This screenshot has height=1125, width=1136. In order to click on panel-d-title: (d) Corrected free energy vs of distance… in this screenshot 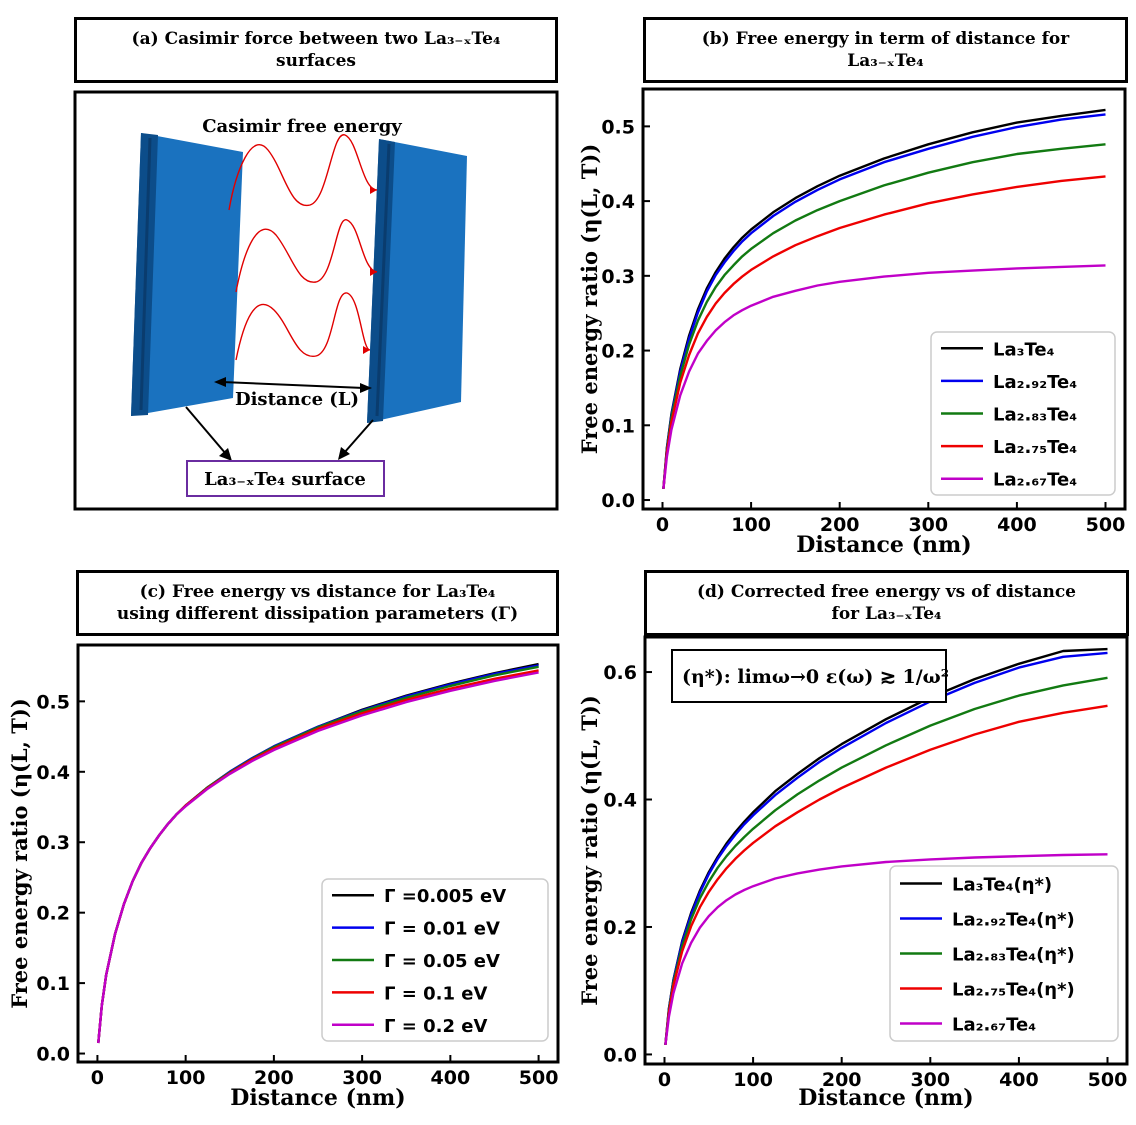, I will do `click(886, 603)`.